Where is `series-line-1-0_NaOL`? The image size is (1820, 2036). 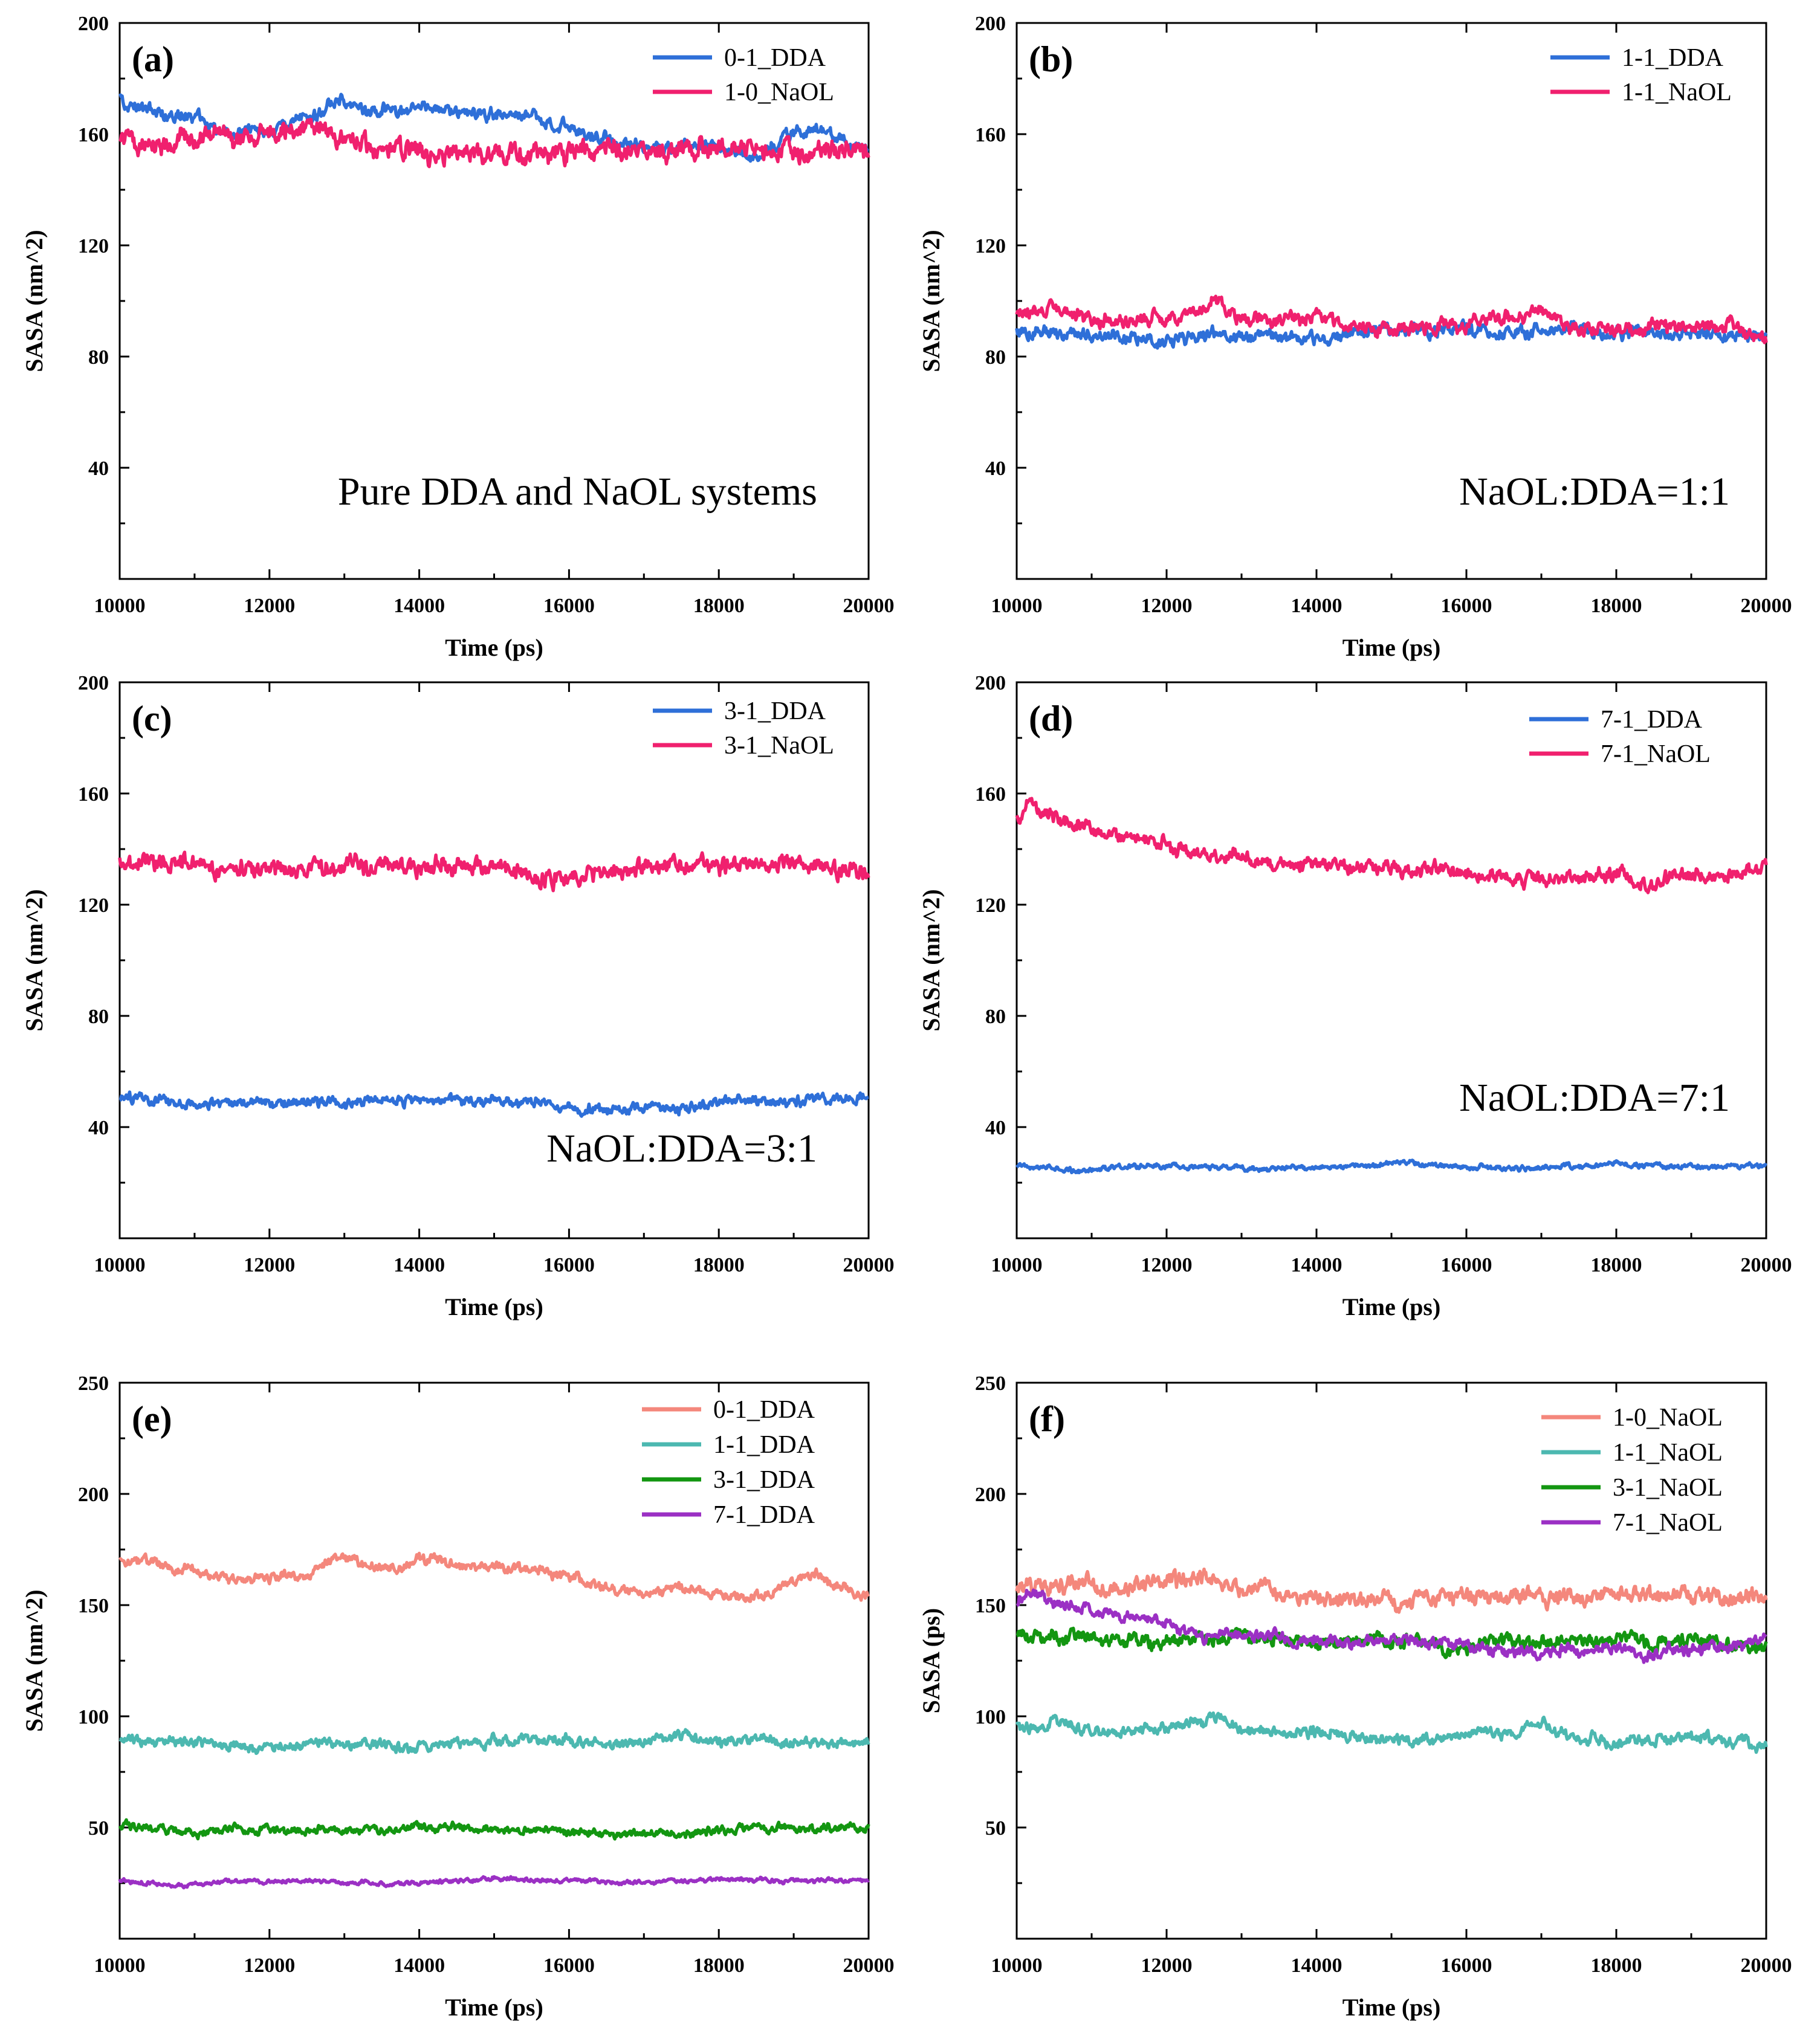 series-line-1-0_NaOL is located at coordinates (494, 143).